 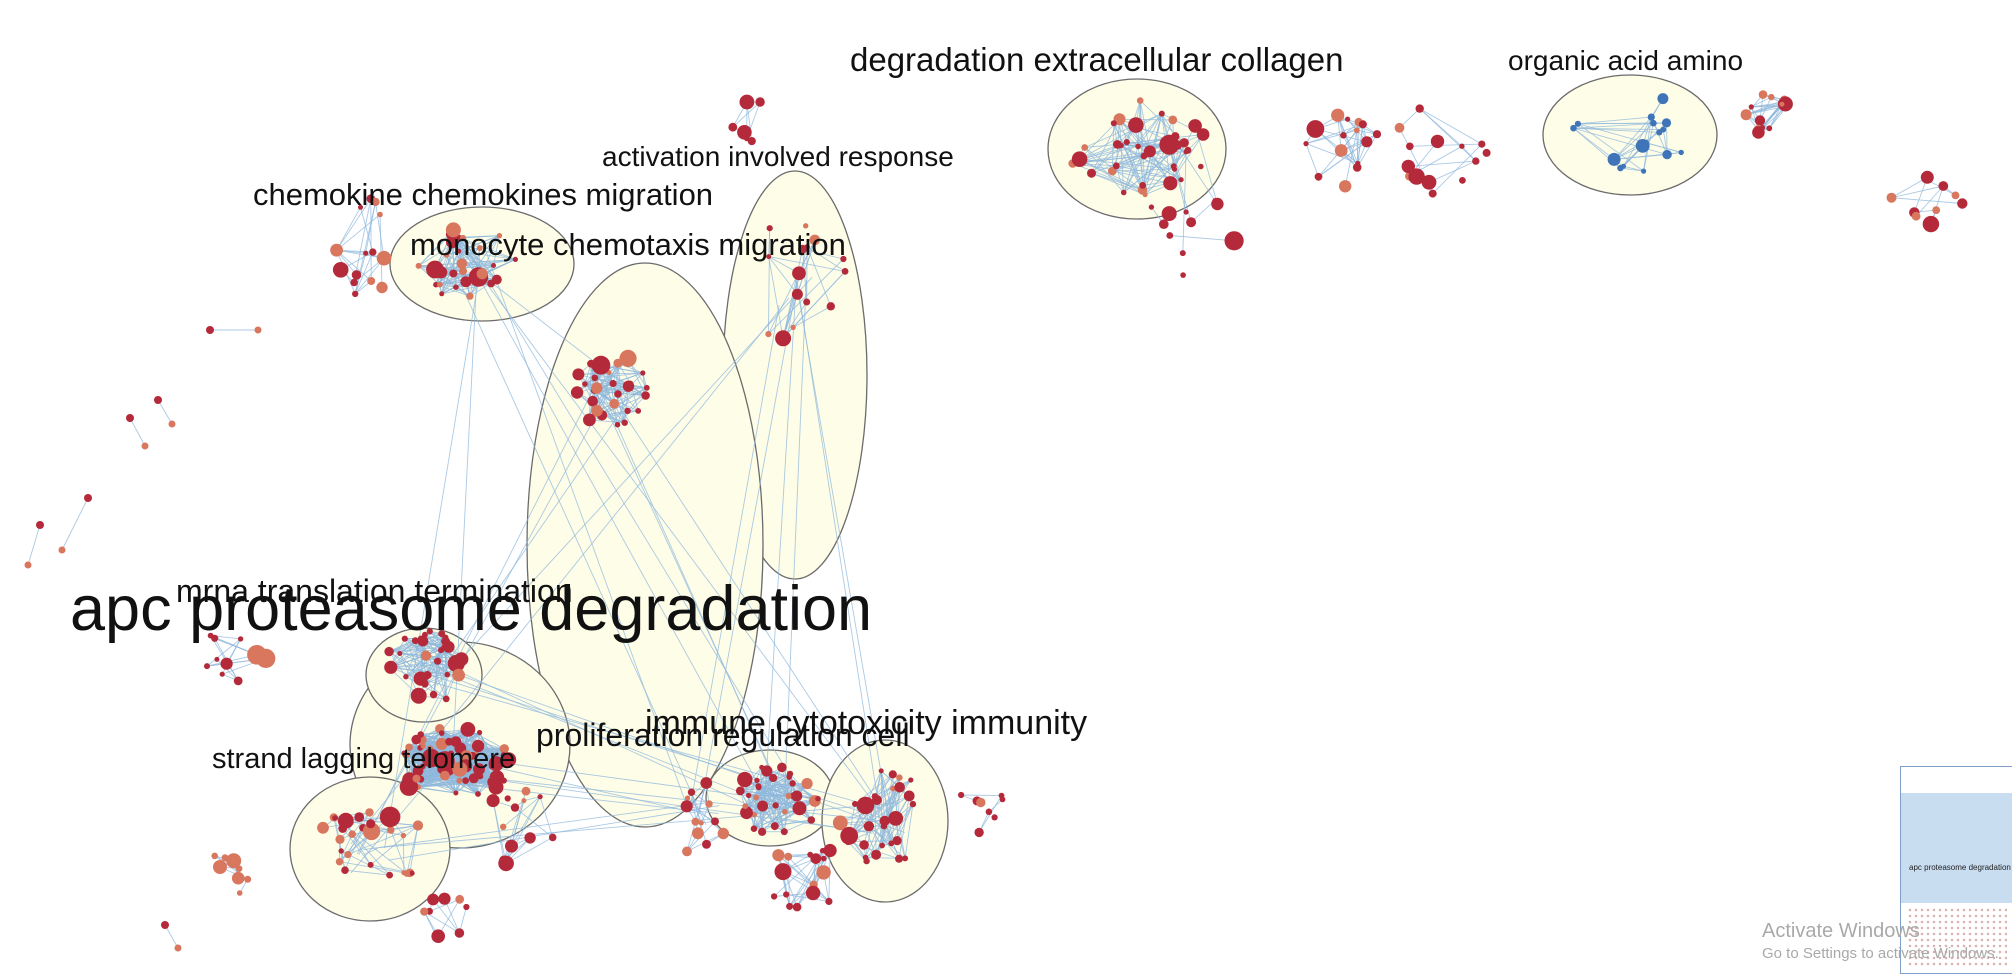 I want to click on overview-viewport, so click(x=1956, y=848).